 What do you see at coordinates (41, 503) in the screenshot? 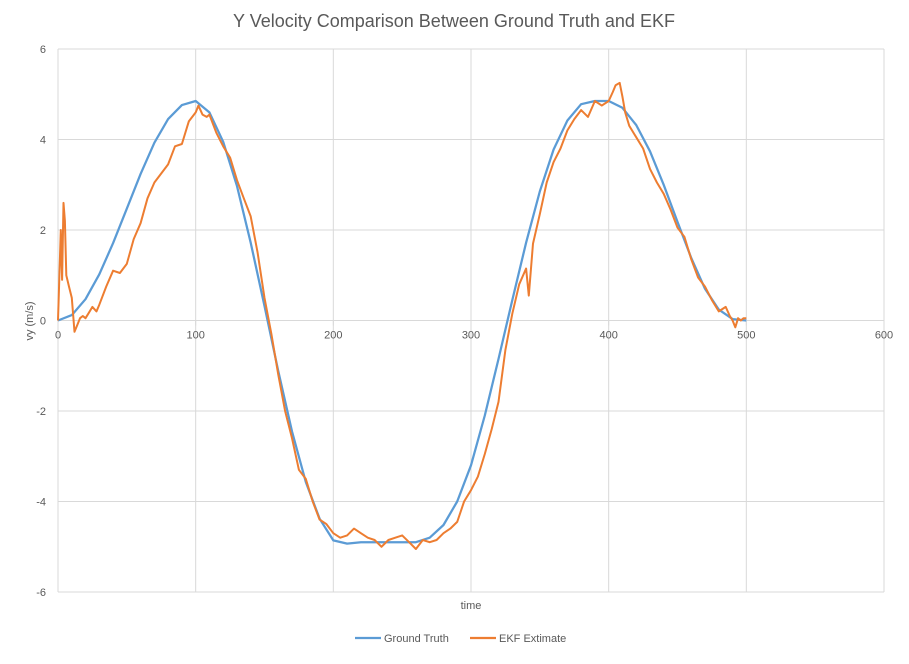
I see `y-tick-label: -4` at bounding box center [41, 503].